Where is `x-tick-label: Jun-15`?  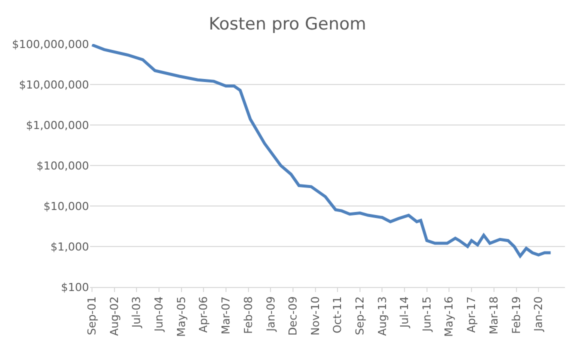 x-tick-label: Jun-15 is located at coordinates (427, 314).